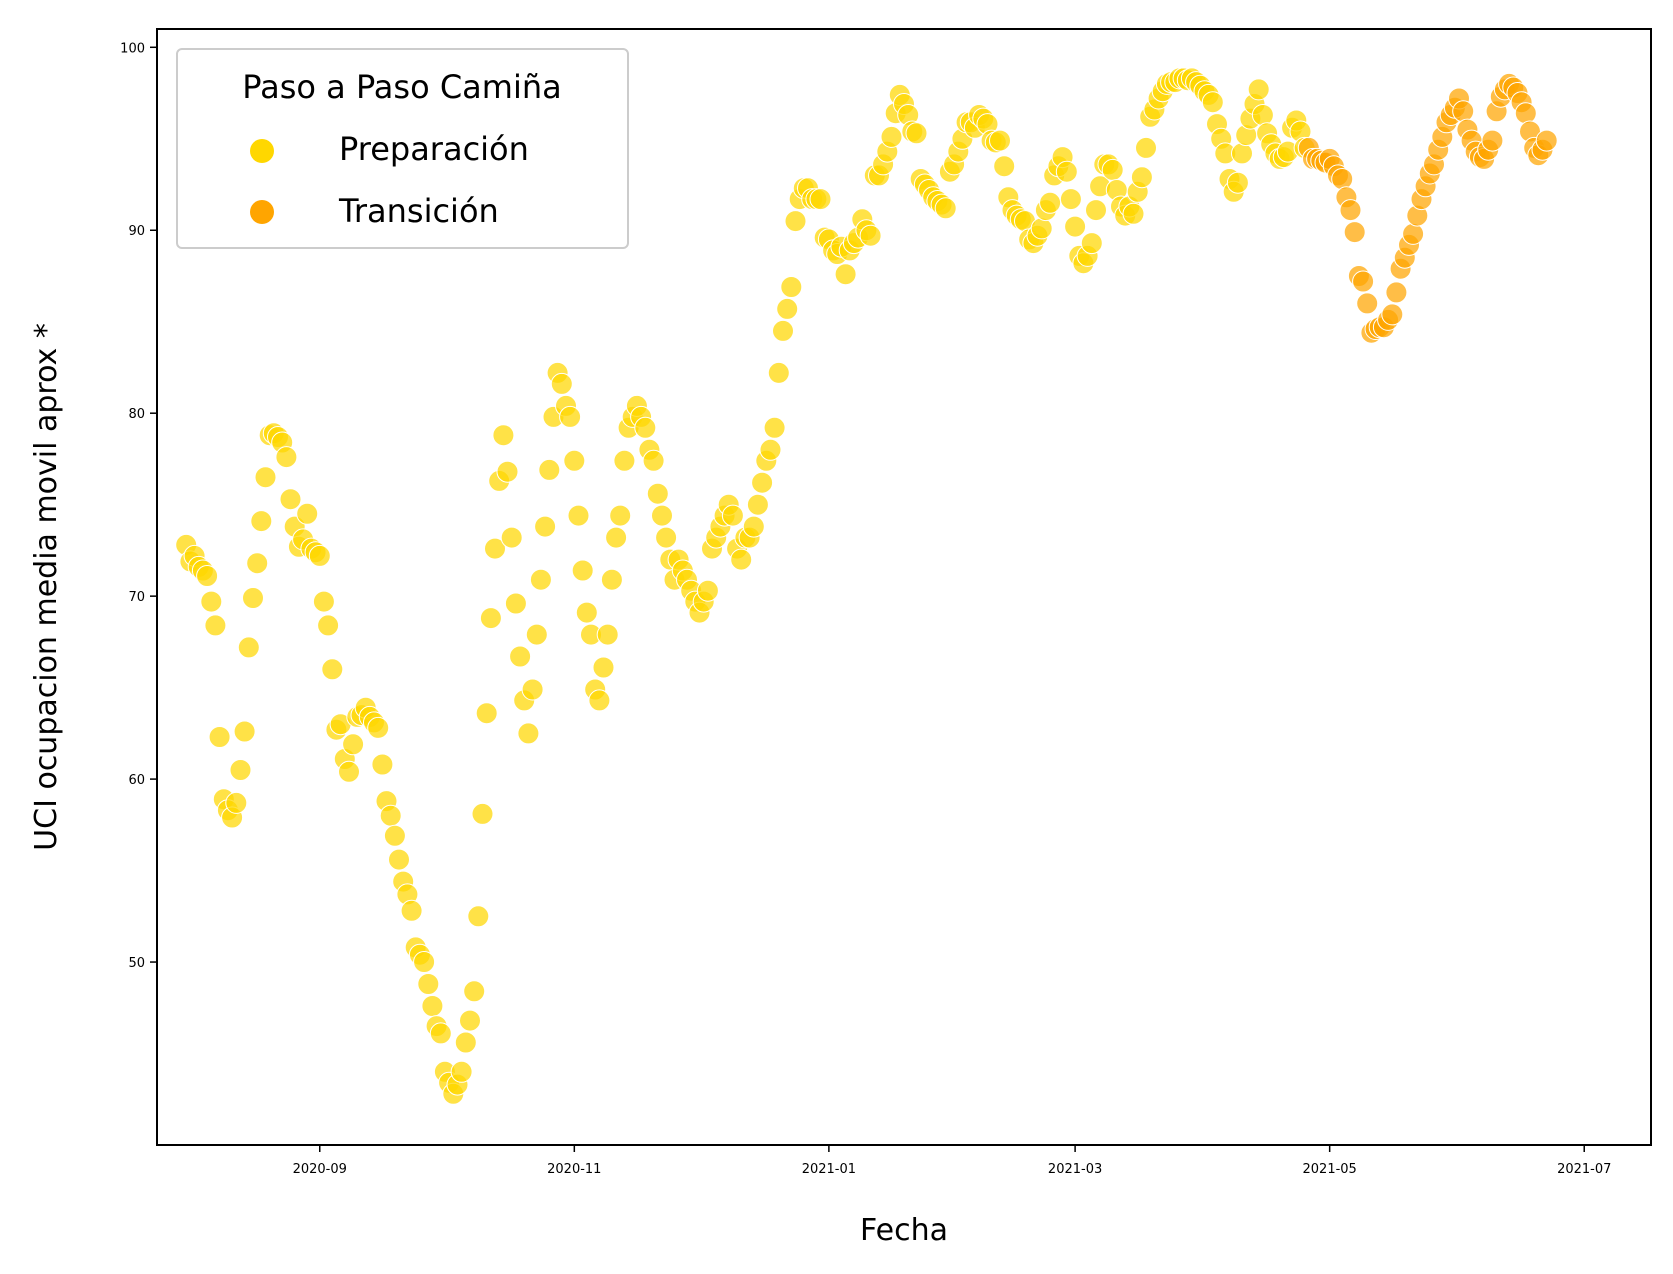 This screenshot has width=1673, height=1274. Describe the element at coordinates (136, 963) in the screenshot. I see `y-tick-label: 50` at that location.